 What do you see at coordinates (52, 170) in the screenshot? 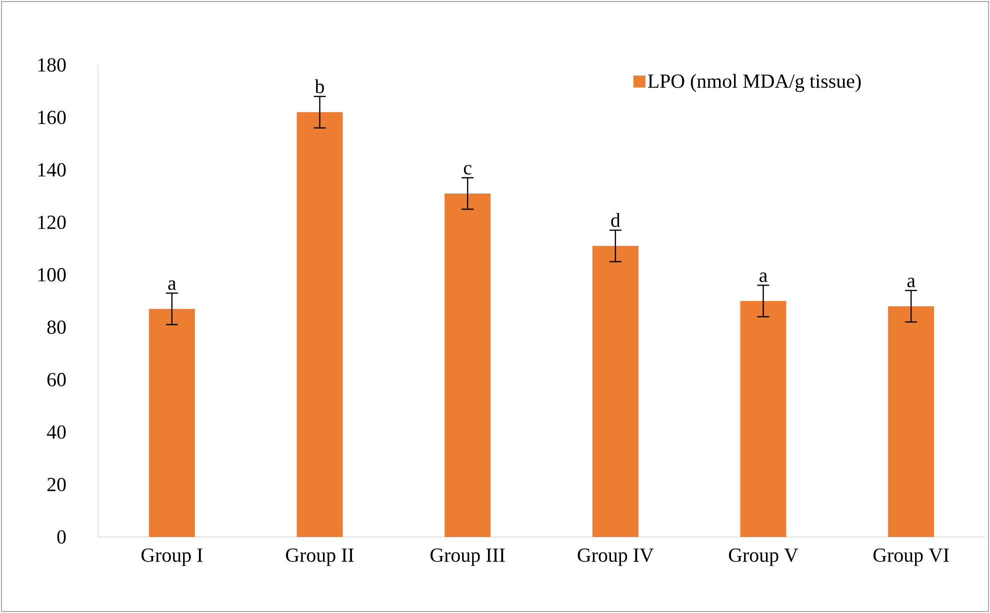
I see `y-tick-label: 140` at bounding box center [52, 170].